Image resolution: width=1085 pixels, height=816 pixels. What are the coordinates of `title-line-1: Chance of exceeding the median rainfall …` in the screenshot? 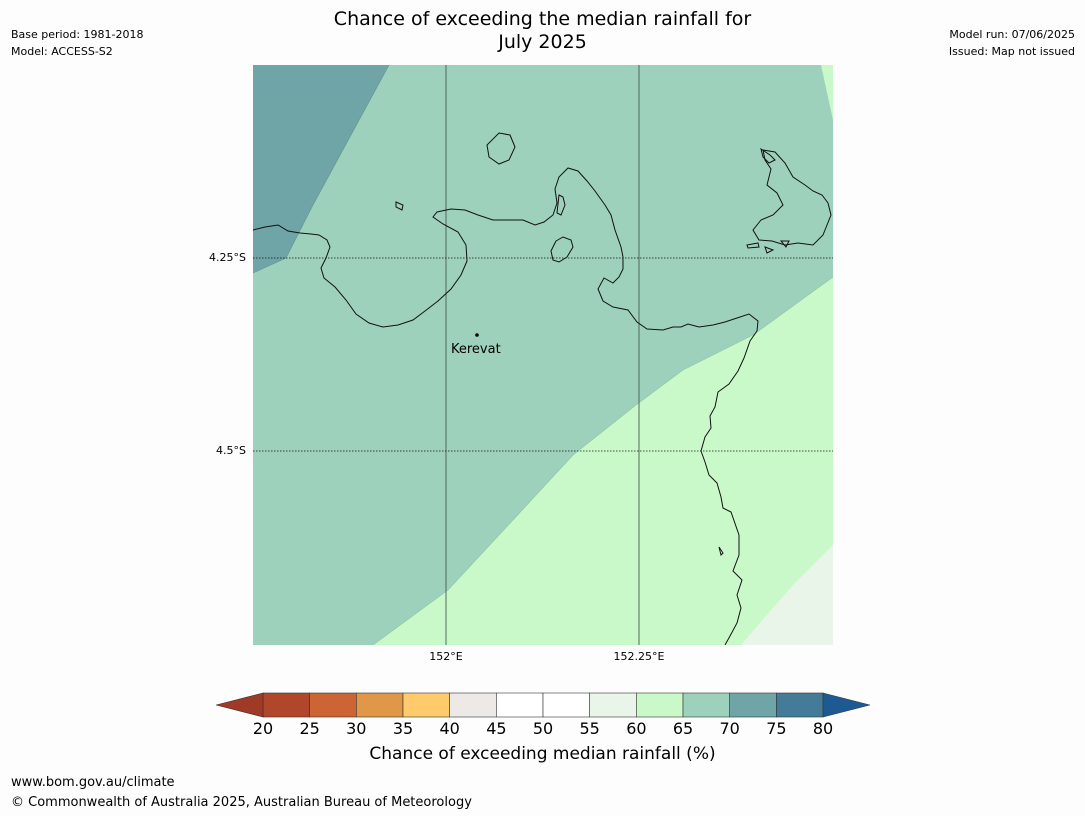 It's located at (542, 19).